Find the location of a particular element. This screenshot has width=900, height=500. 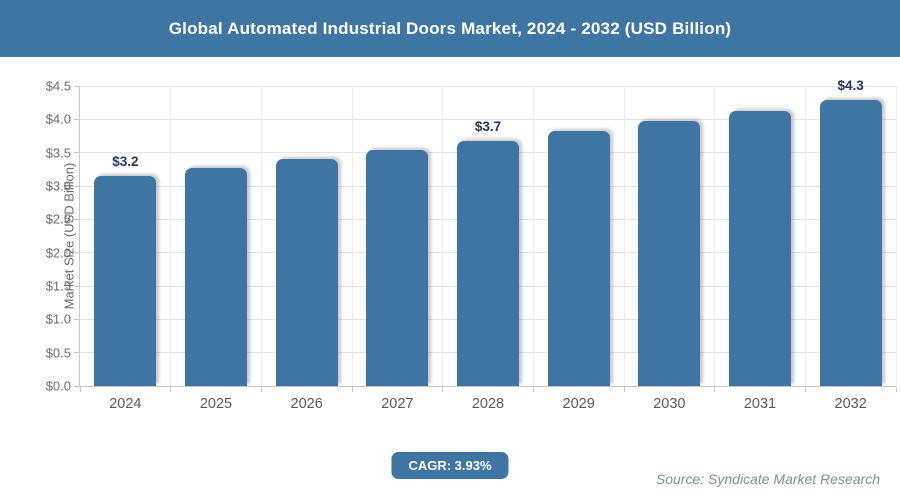

y-tick-label: $4.5 is located at coordinates (58, 86).